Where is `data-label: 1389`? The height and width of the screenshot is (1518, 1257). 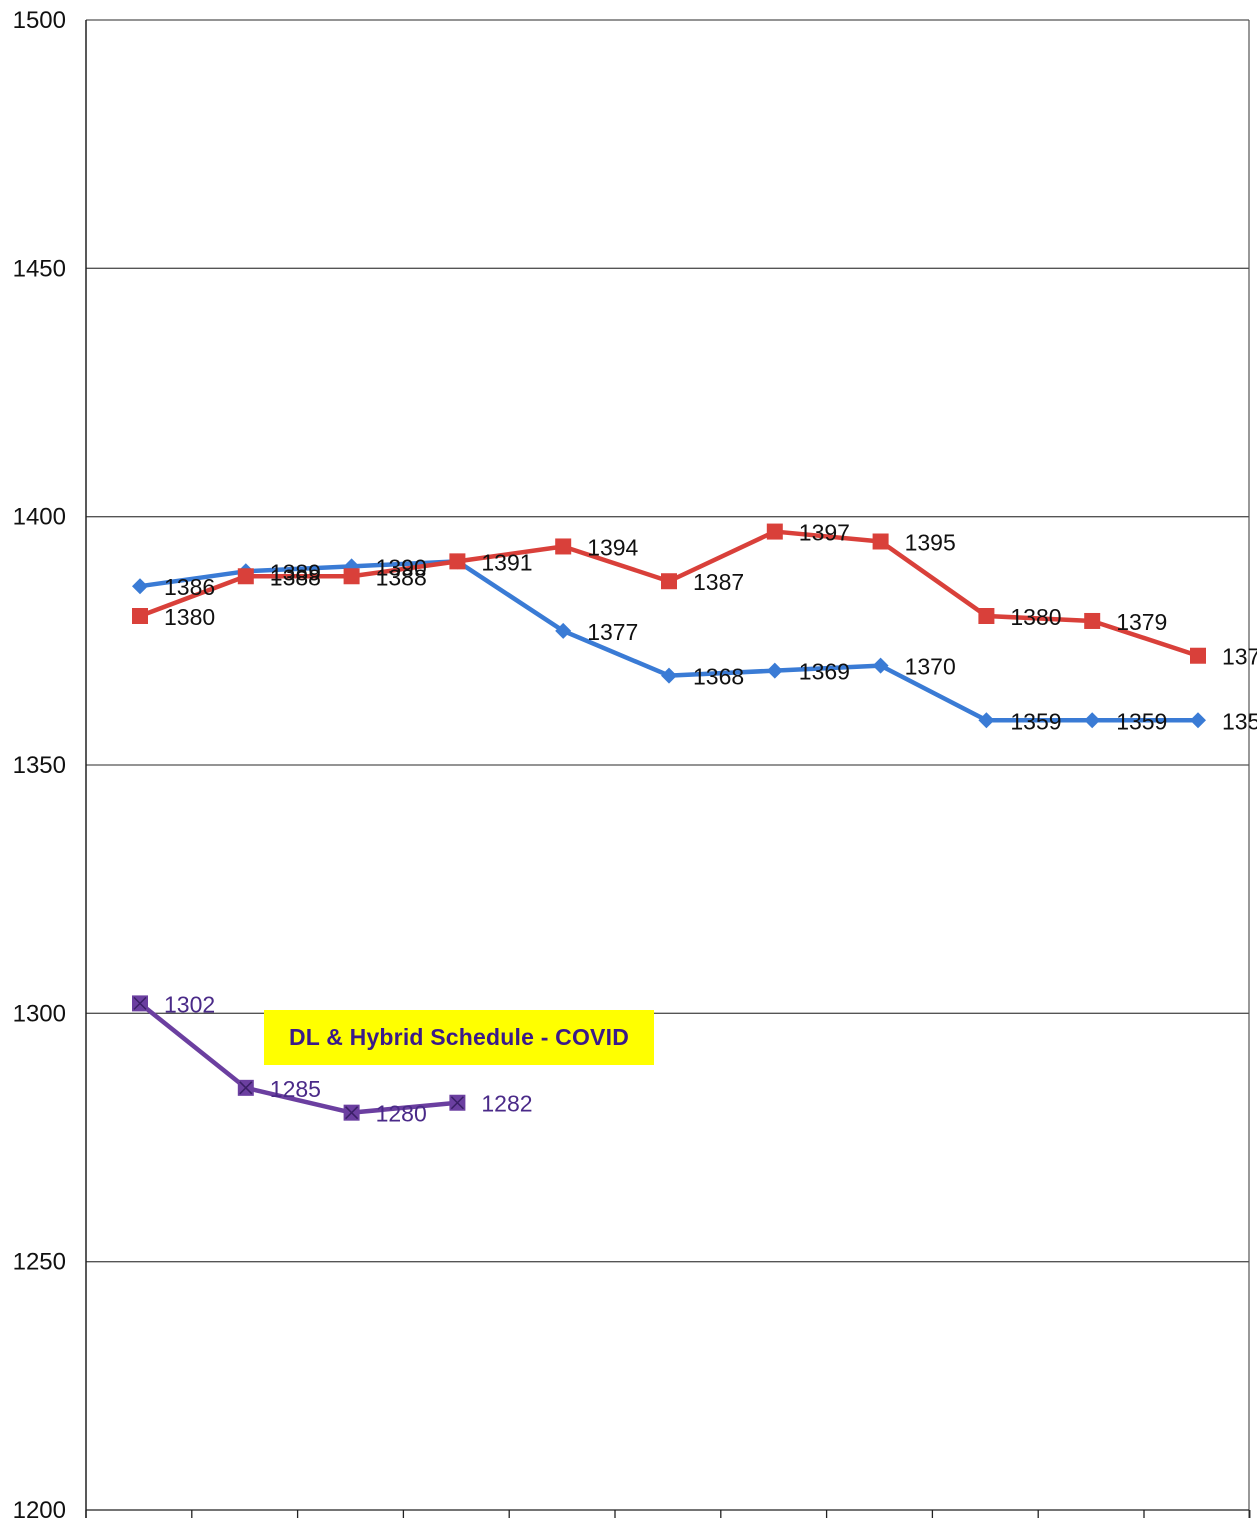
data-label: 1389 is located at coordinates (295, 572).